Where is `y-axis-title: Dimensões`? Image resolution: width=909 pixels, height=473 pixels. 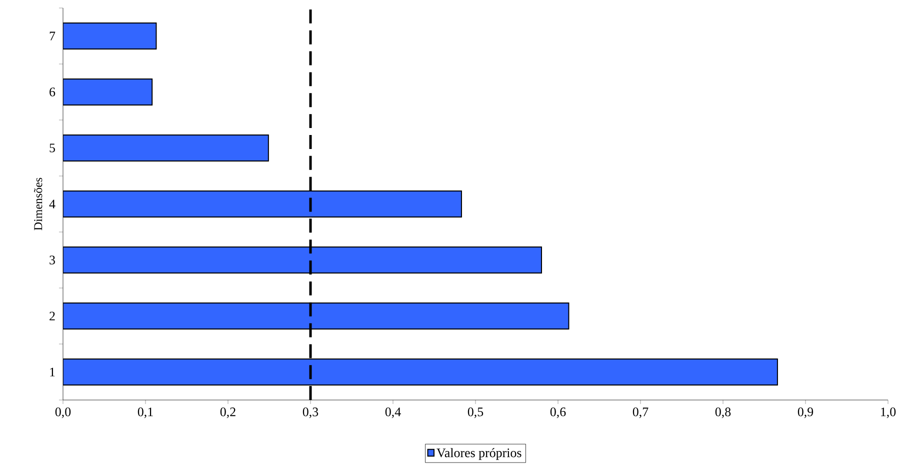 y-axis-title: Dimensões is located at coordinates (38, 204).